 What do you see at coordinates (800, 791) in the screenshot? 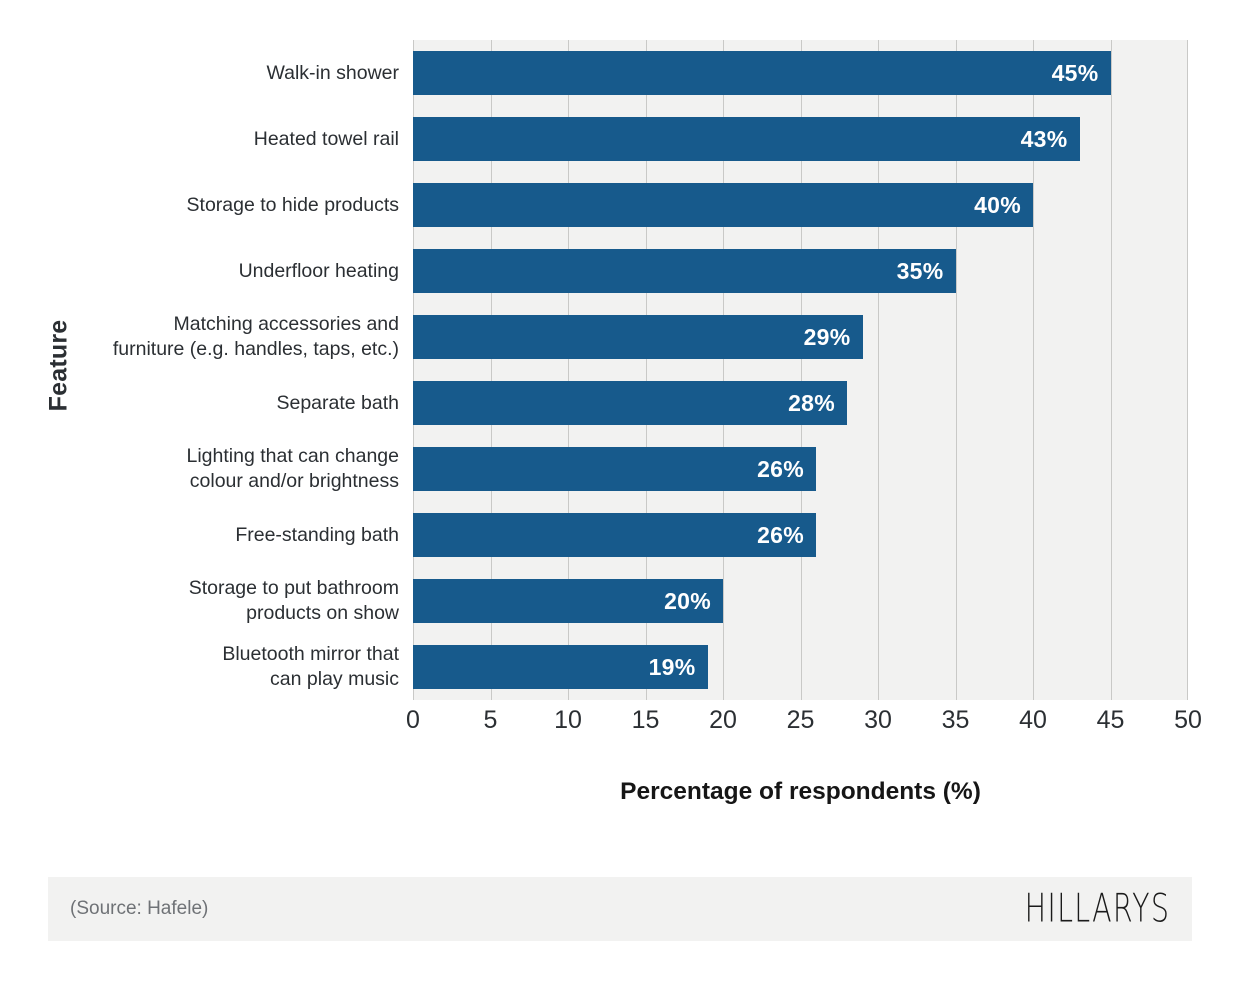
I see `x-axis-title: Percentage of respondents (%)` at bounding box center [800, 791].